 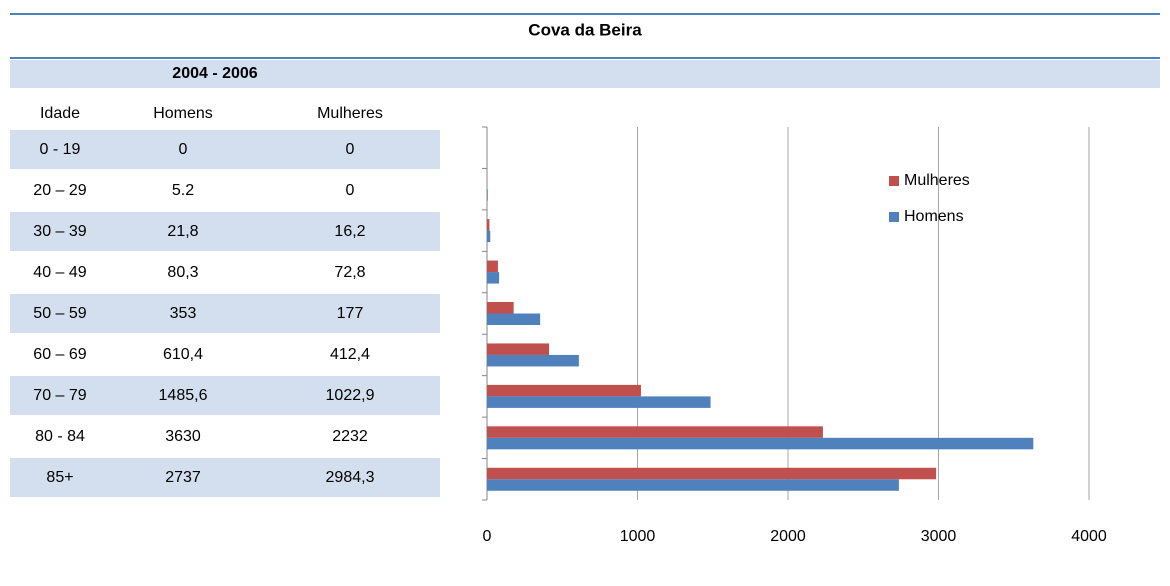 What do you see at coordinates (934, 216) in the screenshot?
I see `legend-label: Homens` at bounding box center [934, 216].